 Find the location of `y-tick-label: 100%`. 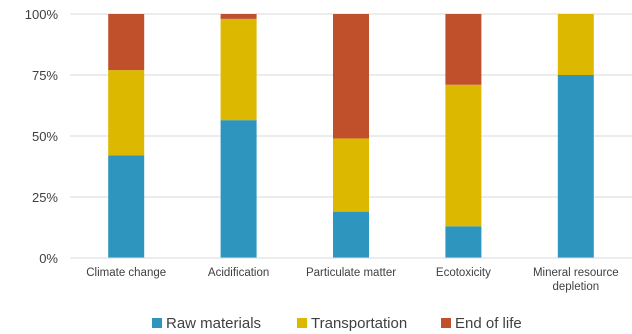

y-tick-label: 100% is located at coordinates (42, 14).